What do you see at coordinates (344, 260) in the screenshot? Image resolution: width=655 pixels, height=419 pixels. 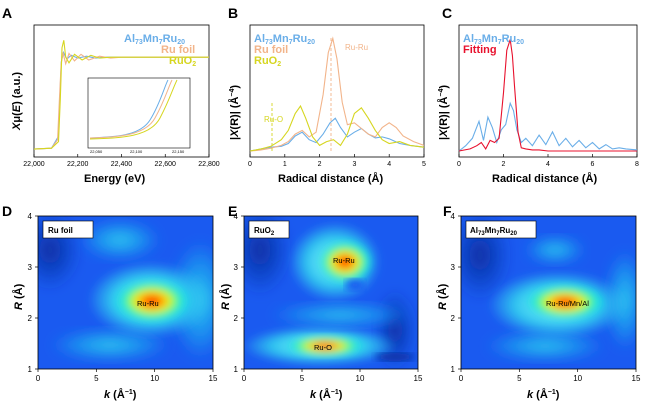 I see `peak-label-ru-ru-e: Ru-Ru` at bounding box center [344, 260].